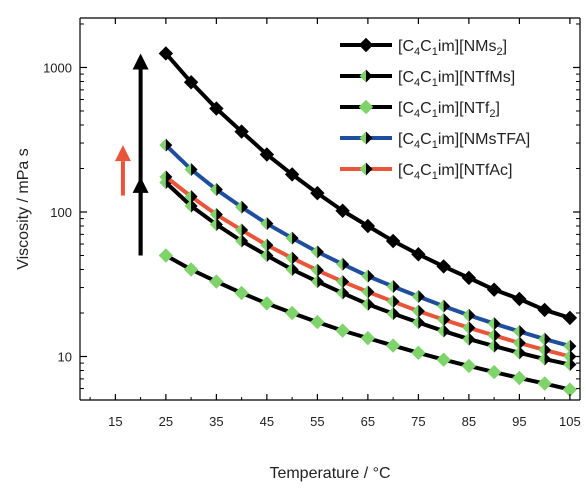 This screenshot has height=488, width=587. I want to click on x-tick-label-35: 35, so click(216, 421).